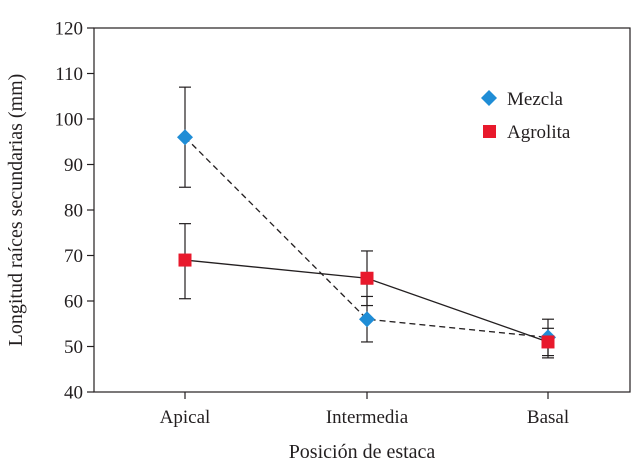 The width and height of the screenshot is (643, 468). I want to click on y-tick-label-50: 50, so click(73, 347).